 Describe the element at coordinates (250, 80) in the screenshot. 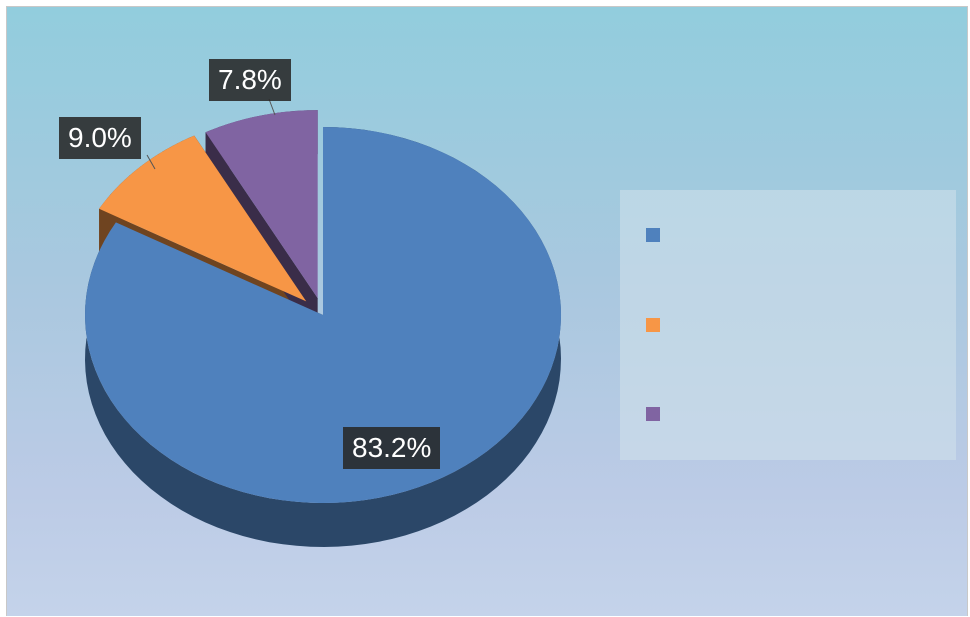

I see `data-label: 7.8%` at that location.